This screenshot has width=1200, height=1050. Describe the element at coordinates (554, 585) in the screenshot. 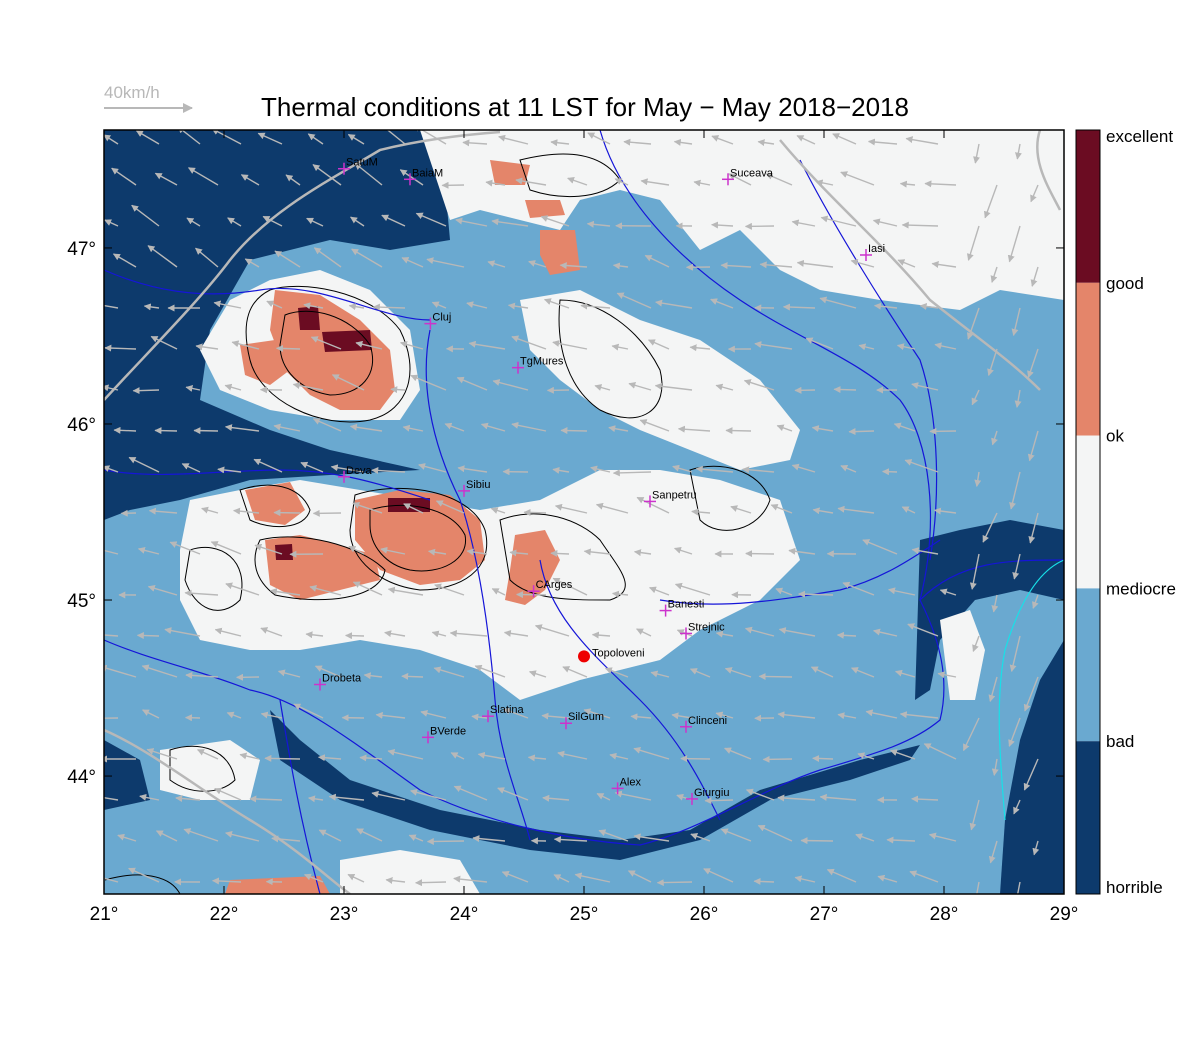

I see `city-label: CArges` at that location.